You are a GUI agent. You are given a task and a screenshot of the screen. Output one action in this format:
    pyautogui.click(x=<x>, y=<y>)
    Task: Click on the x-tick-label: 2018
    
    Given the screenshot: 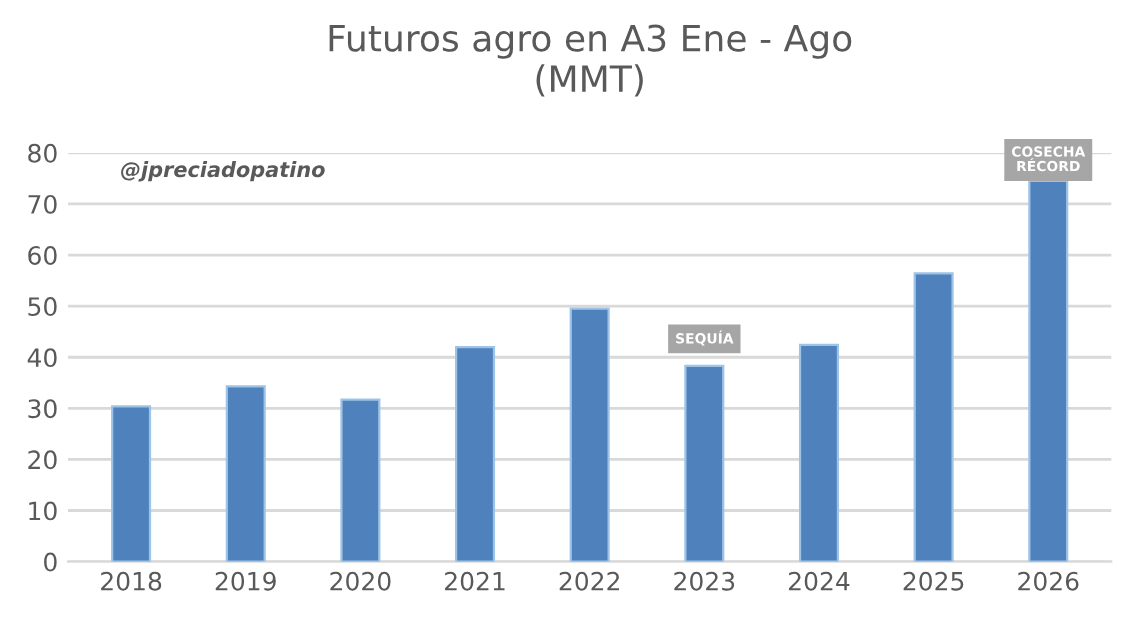 What is the action you would take?
    pyautogui.click(x=131, y=581)
    